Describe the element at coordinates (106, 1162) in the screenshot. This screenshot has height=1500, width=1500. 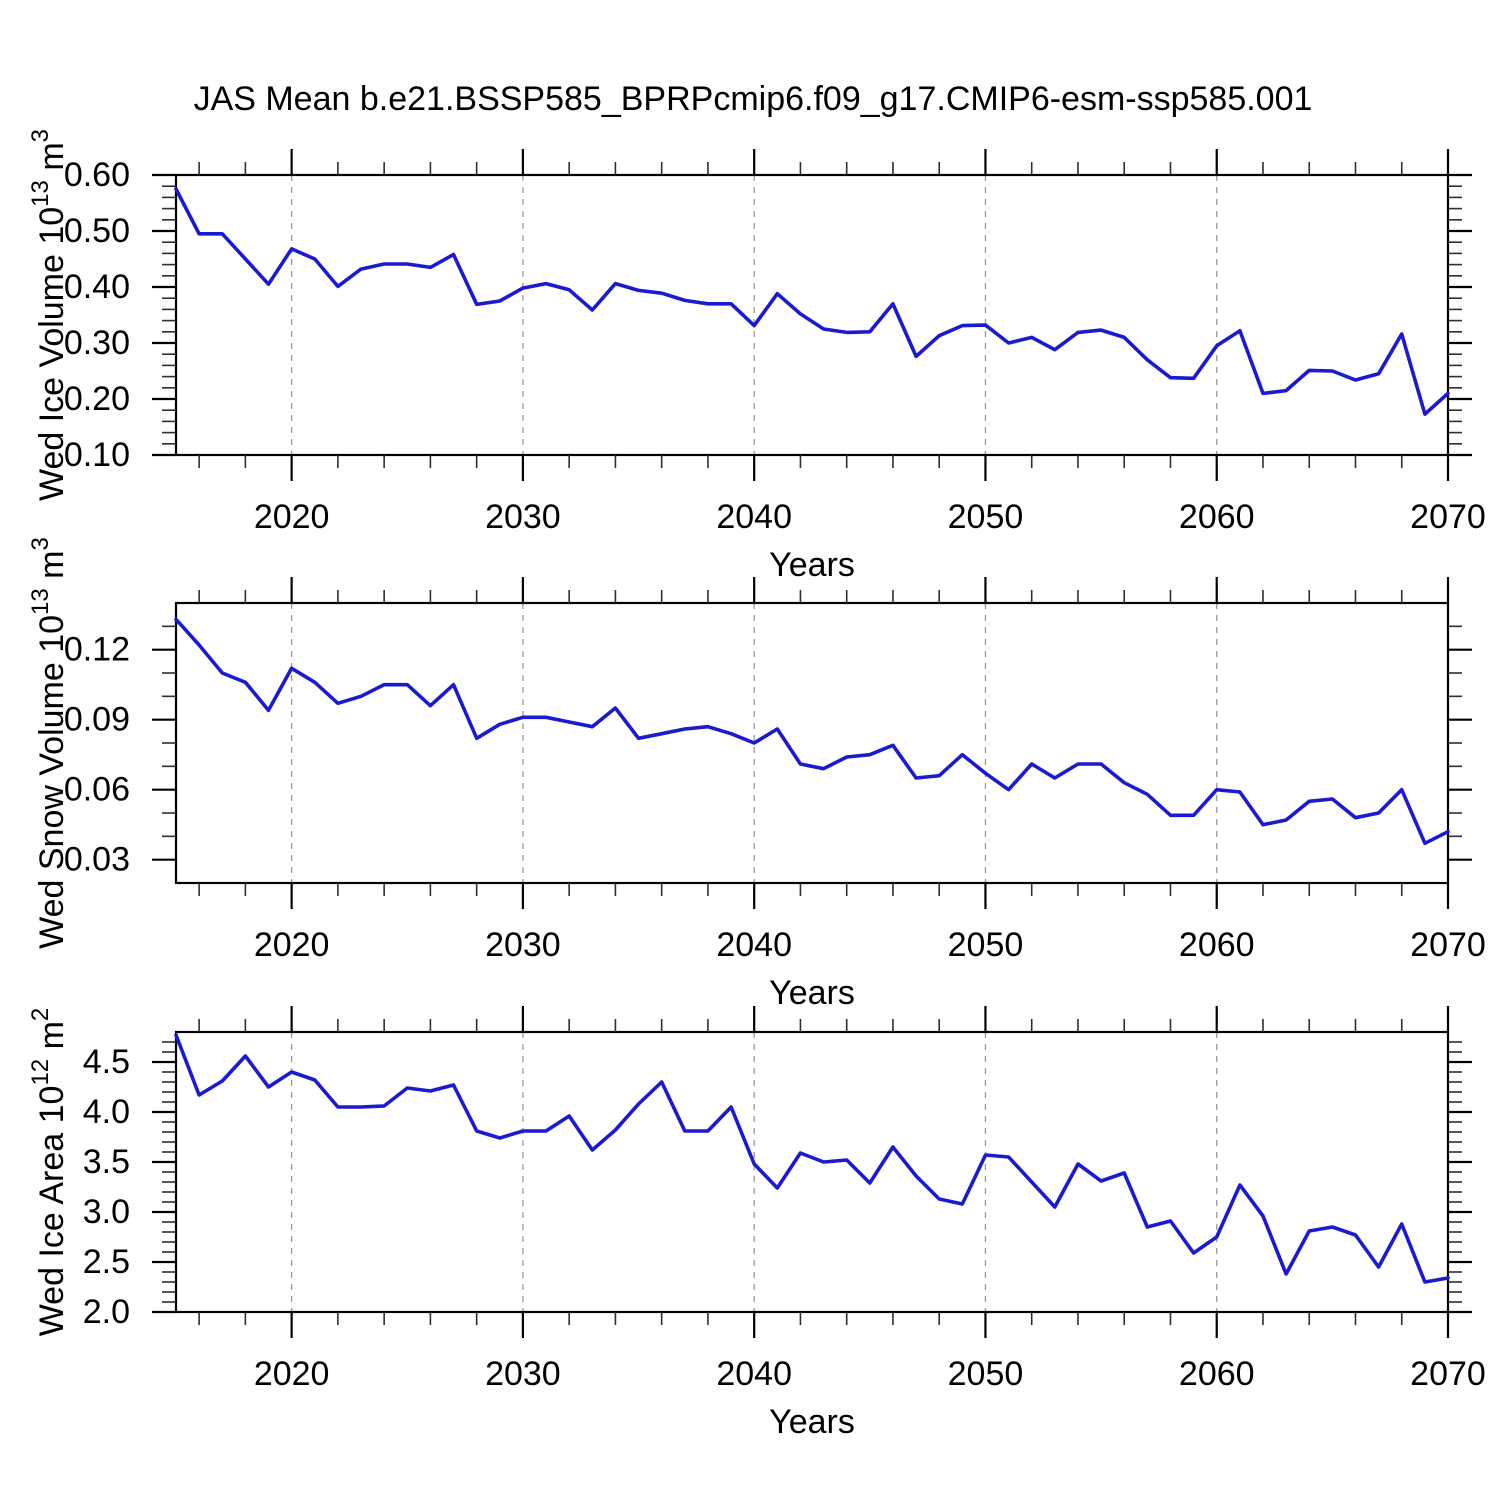
I see `y-tick-label: 3.5` at that location.